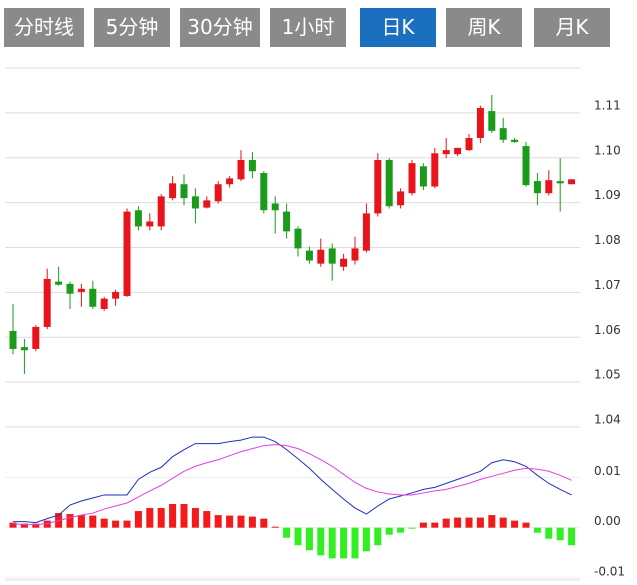 Image resolution: width=637 pixels, height=585 pixels. What do you see at coordinates (308, 27) in the screenshot?
I see `tab: 1小时` at bounding box center [308, 27].